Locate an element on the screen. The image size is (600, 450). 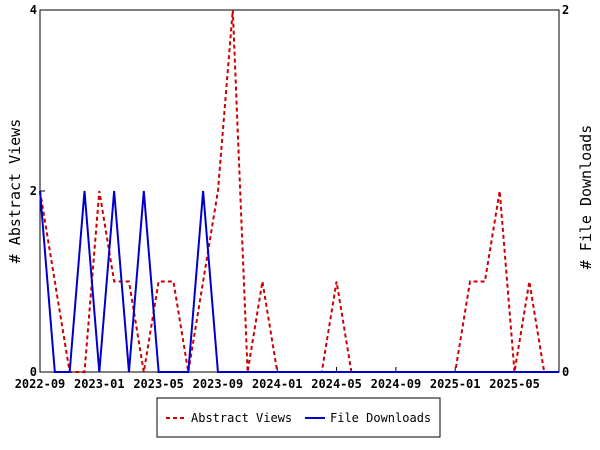
x-tick-label: 2023-05 is located at coordinates (158, 384).